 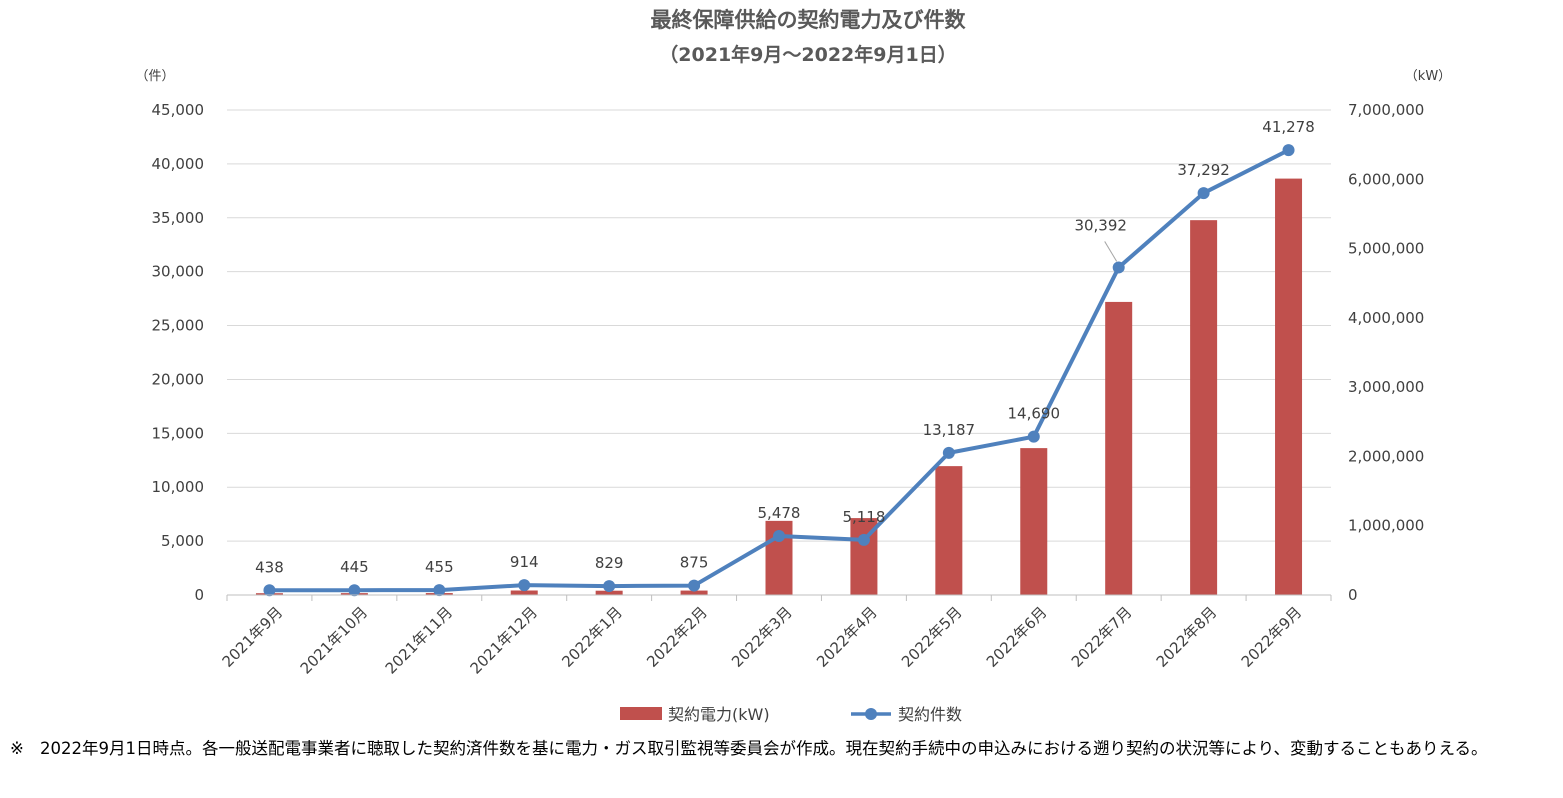 I want to click on x-tick-label: 2022年8月, so click(x=1187, y=637).